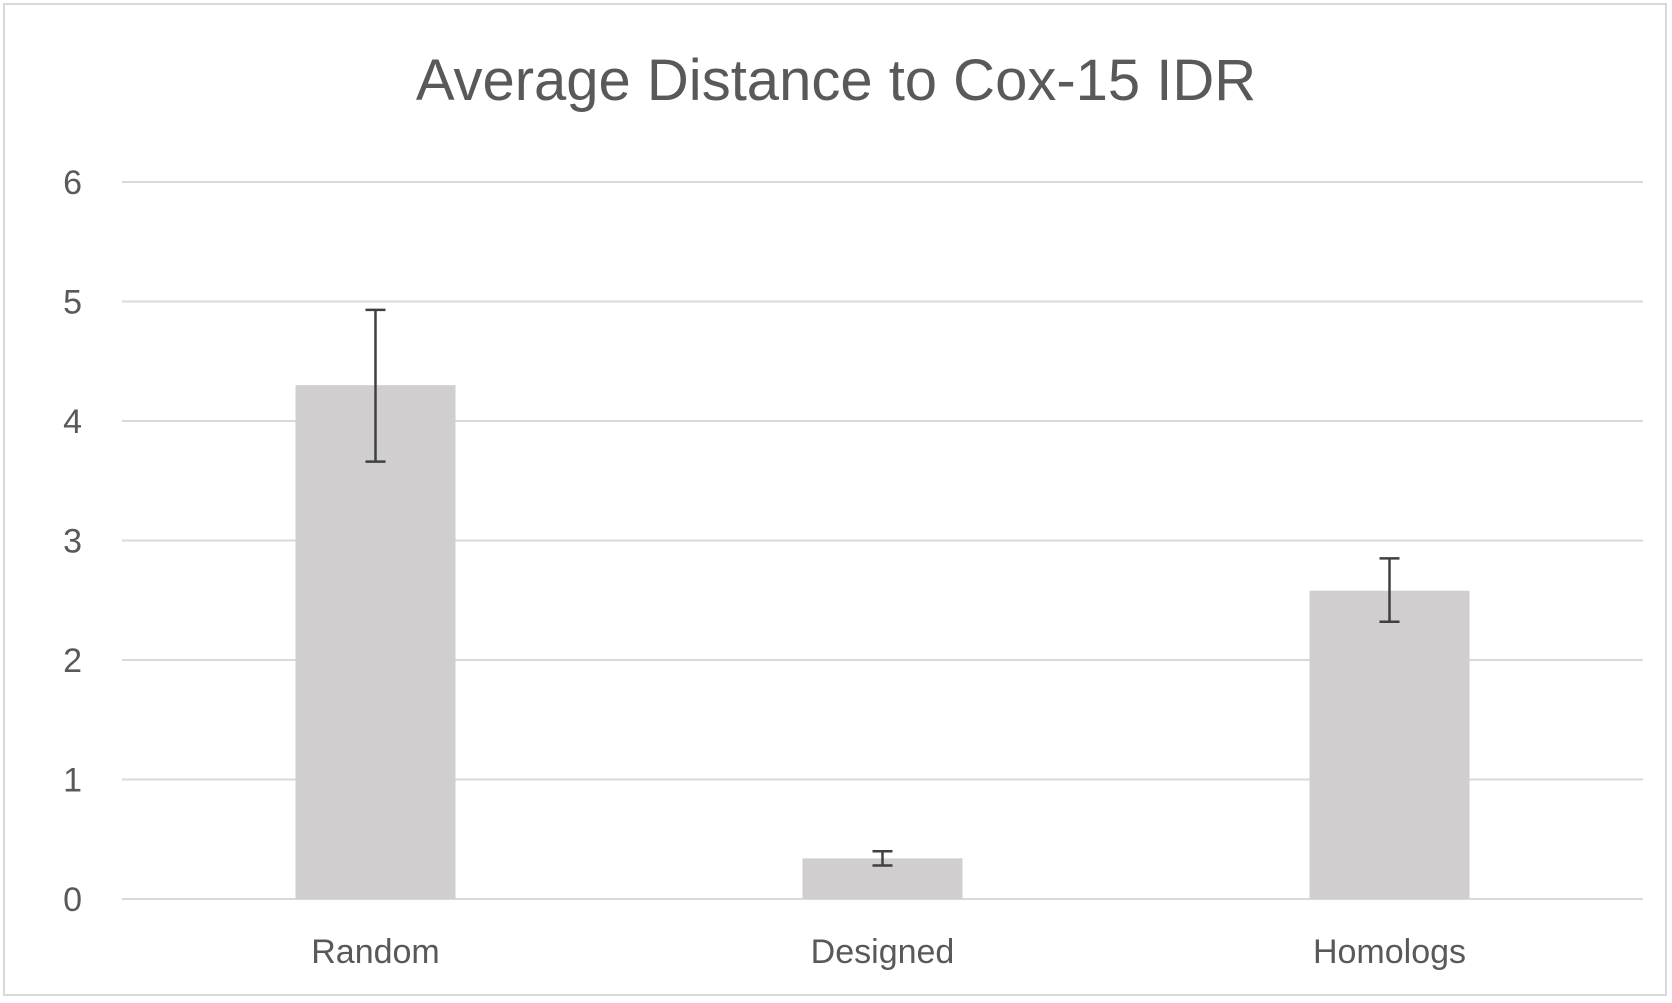 This screenshot has width=1672, height=1003. I want to click on error-bar-homologs, so click(1389, 590).